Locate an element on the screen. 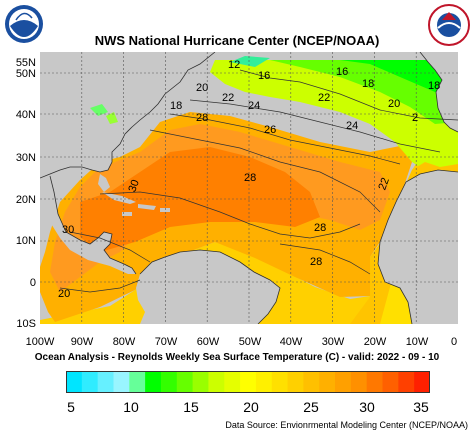 The width and height of the screenshot is (474, 436). temperature-colorbar is located at coordinates (248, 382).